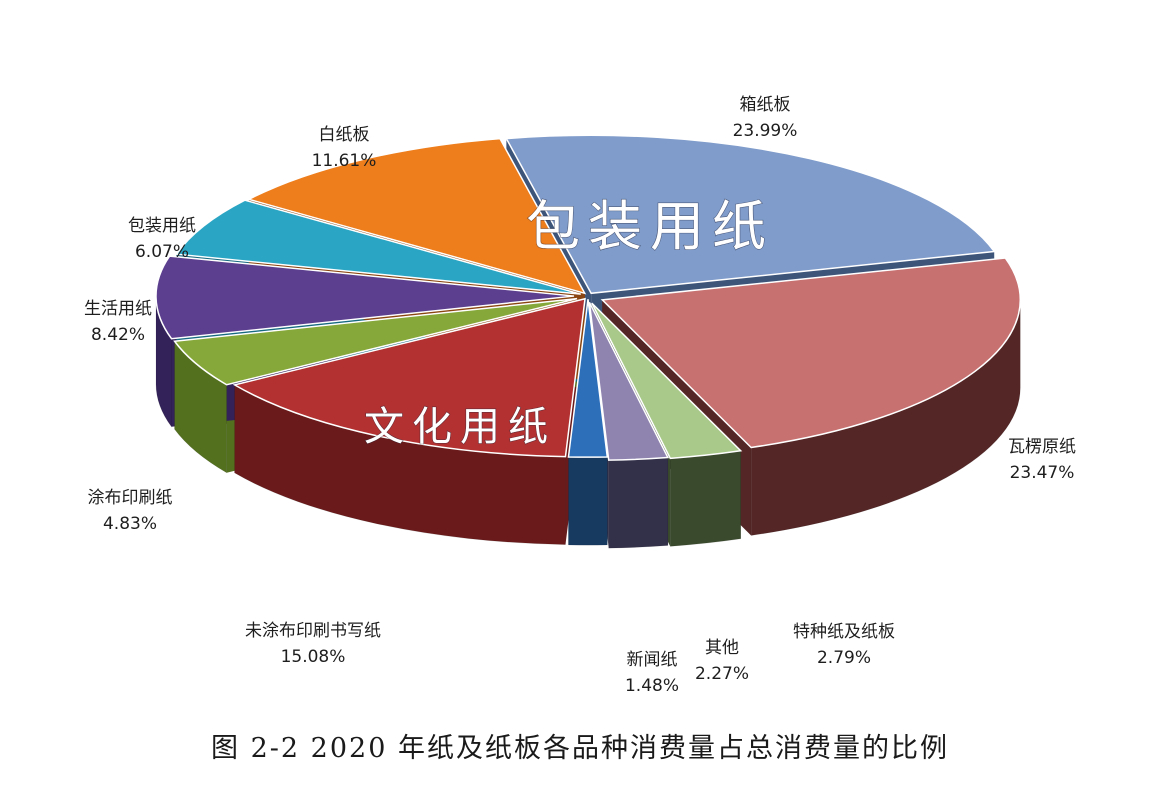 Image resolution: width=1160 pixels, height=804 pixels. I want to click on slice-name-label: 生活用纸, so click(118, 309).